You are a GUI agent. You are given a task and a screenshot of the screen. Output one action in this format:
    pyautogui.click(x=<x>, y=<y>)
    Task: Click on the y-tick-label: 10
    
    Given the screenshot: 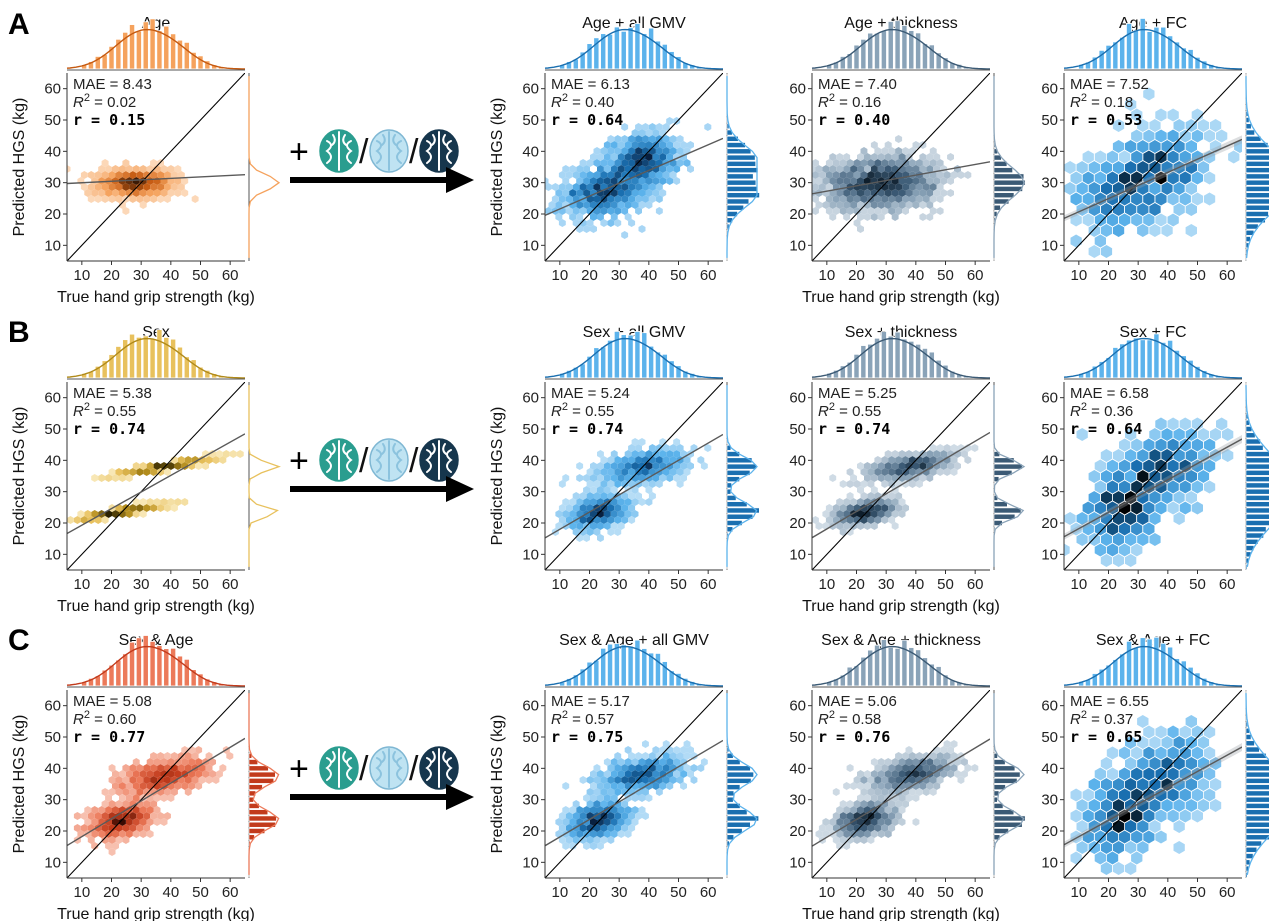 What is the action you would take?
    pyautogui.click(x=52, y=862)
    